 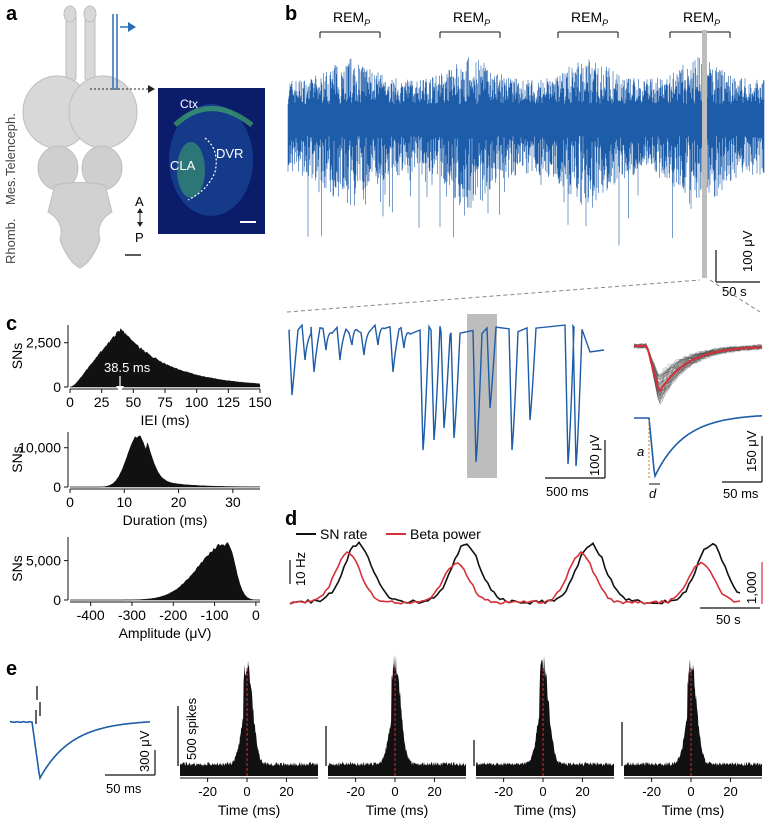 I want to click on label-dvr: DVR, so click(x=229, y=153).